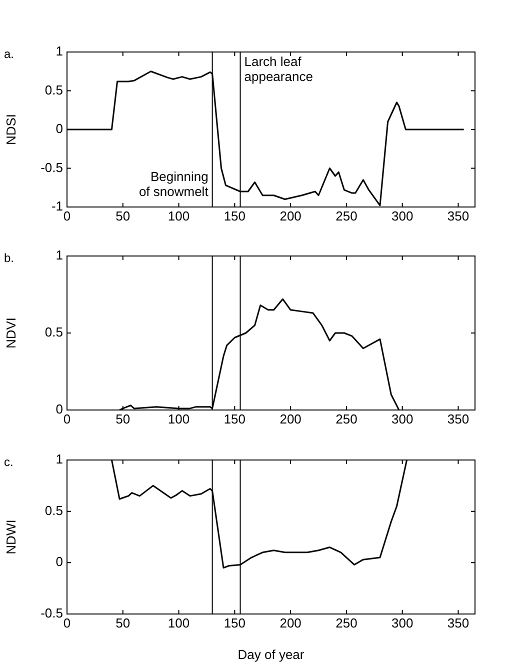 The height and width of the screenshot is (667, 521). I want to click on ref-line-label: Beginning of snowmelt, so click(173, 184).